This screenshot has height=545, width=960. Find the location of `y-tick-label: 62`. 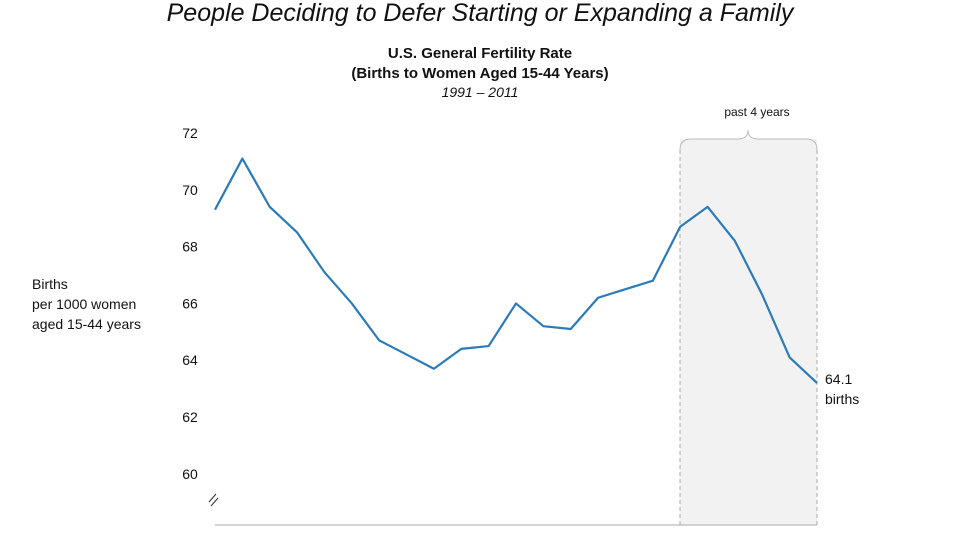

y-tick-label: 62 is located at coordinates (190, 417).